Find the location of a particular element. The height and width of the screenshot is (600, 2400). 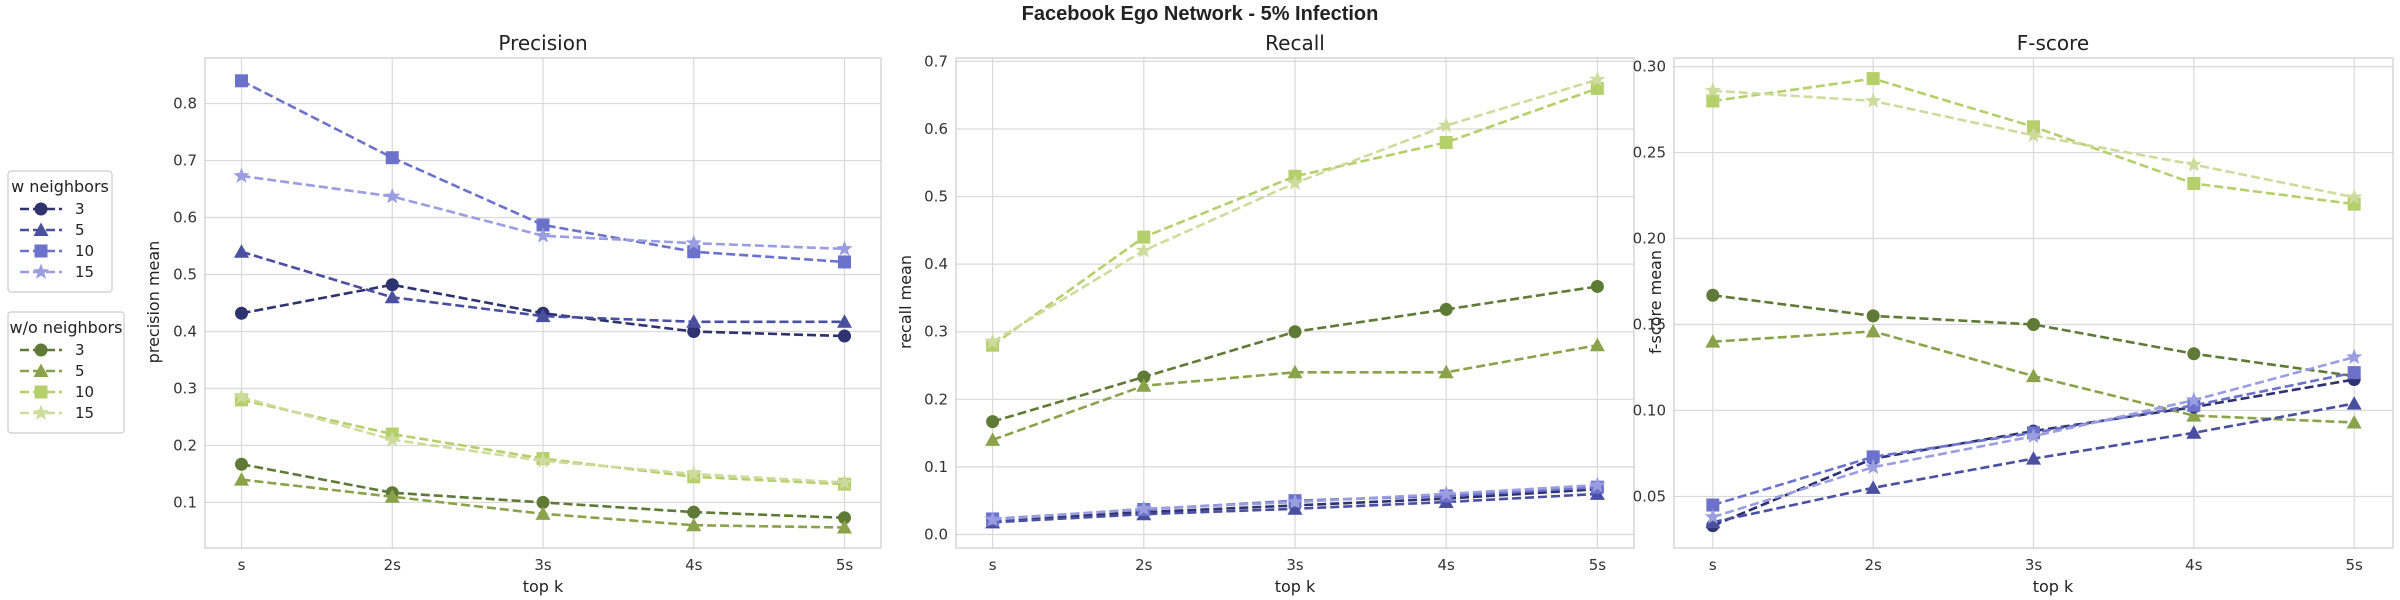

legend-without-neighbors: w/o neighbors 3 5 10 15 is located at coordinates (66, 372).